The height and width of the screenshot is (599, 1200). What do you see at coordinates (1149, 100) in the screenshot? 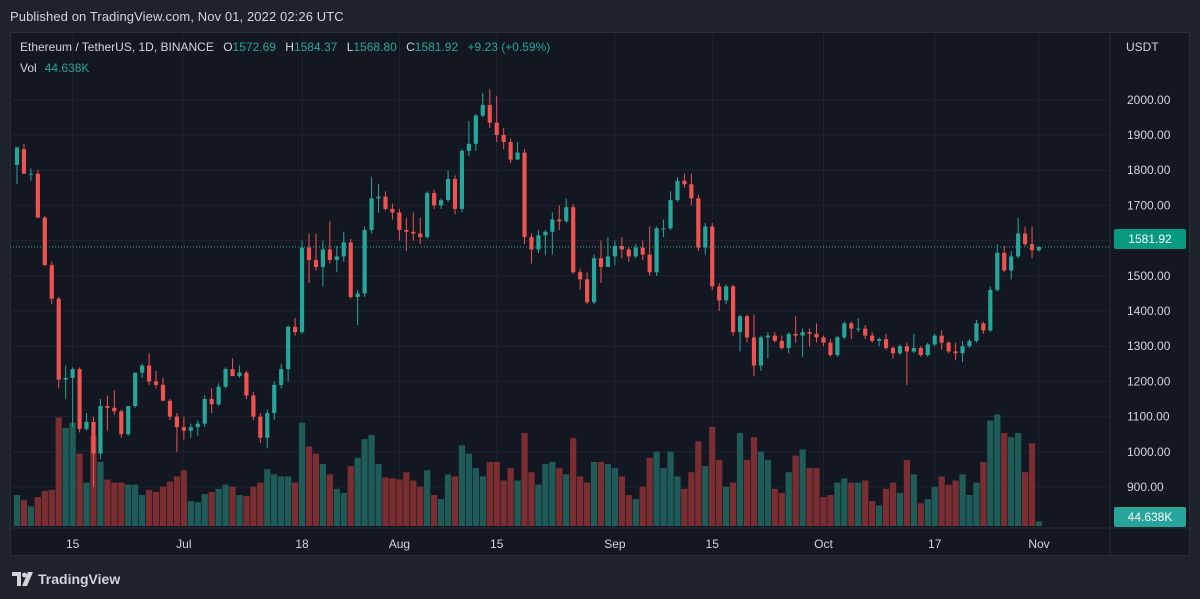
I see `y-tick-label: 2000.00` at bounding box center [1149, 100].